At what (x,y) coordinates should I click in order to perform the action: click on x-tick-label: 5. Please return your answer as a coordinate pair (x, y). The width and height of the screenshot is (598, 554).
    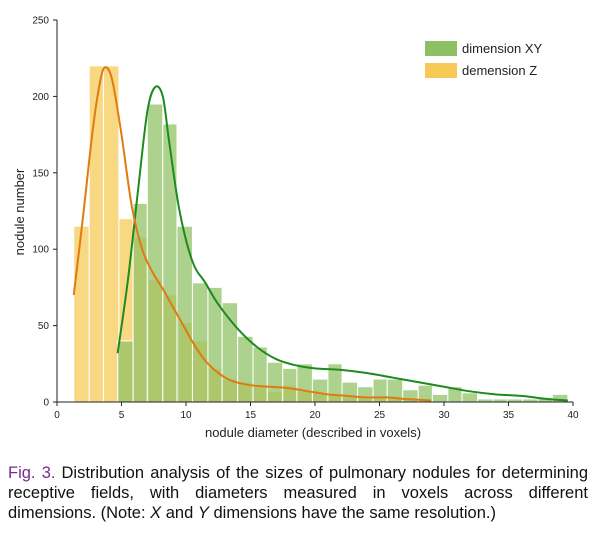
    Looking at the image, I should click on (122, 415).